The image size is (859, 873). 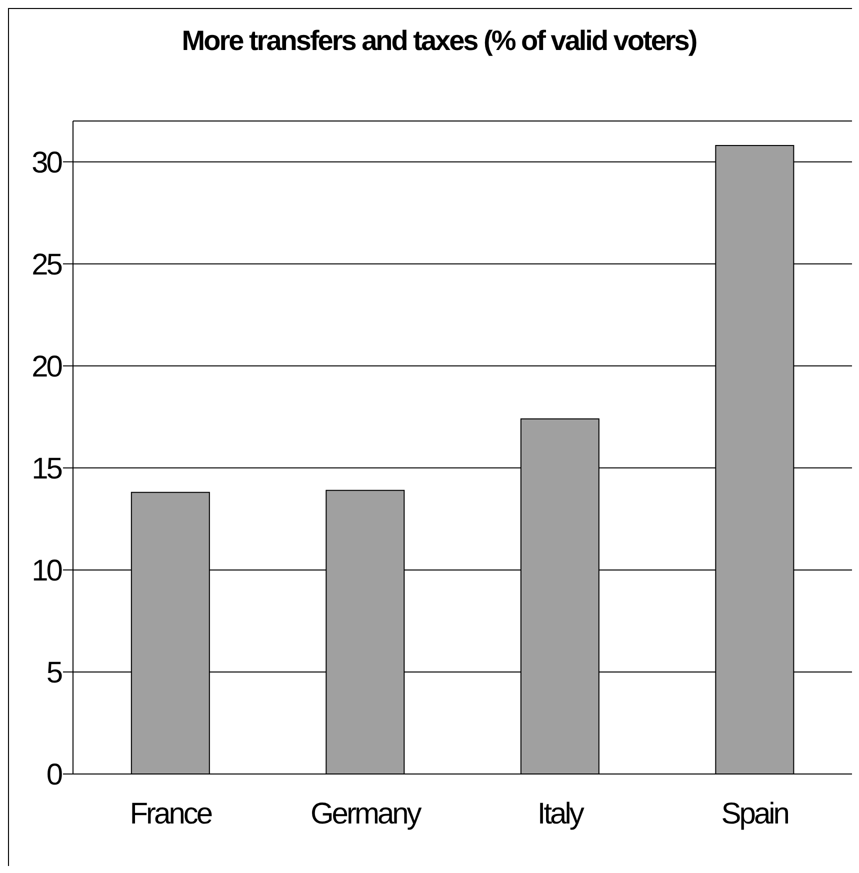 What do you see at coordinates (47, 367) in the screenshot?
I see `y-tick-label: 20` at bounding box center [47, 367].